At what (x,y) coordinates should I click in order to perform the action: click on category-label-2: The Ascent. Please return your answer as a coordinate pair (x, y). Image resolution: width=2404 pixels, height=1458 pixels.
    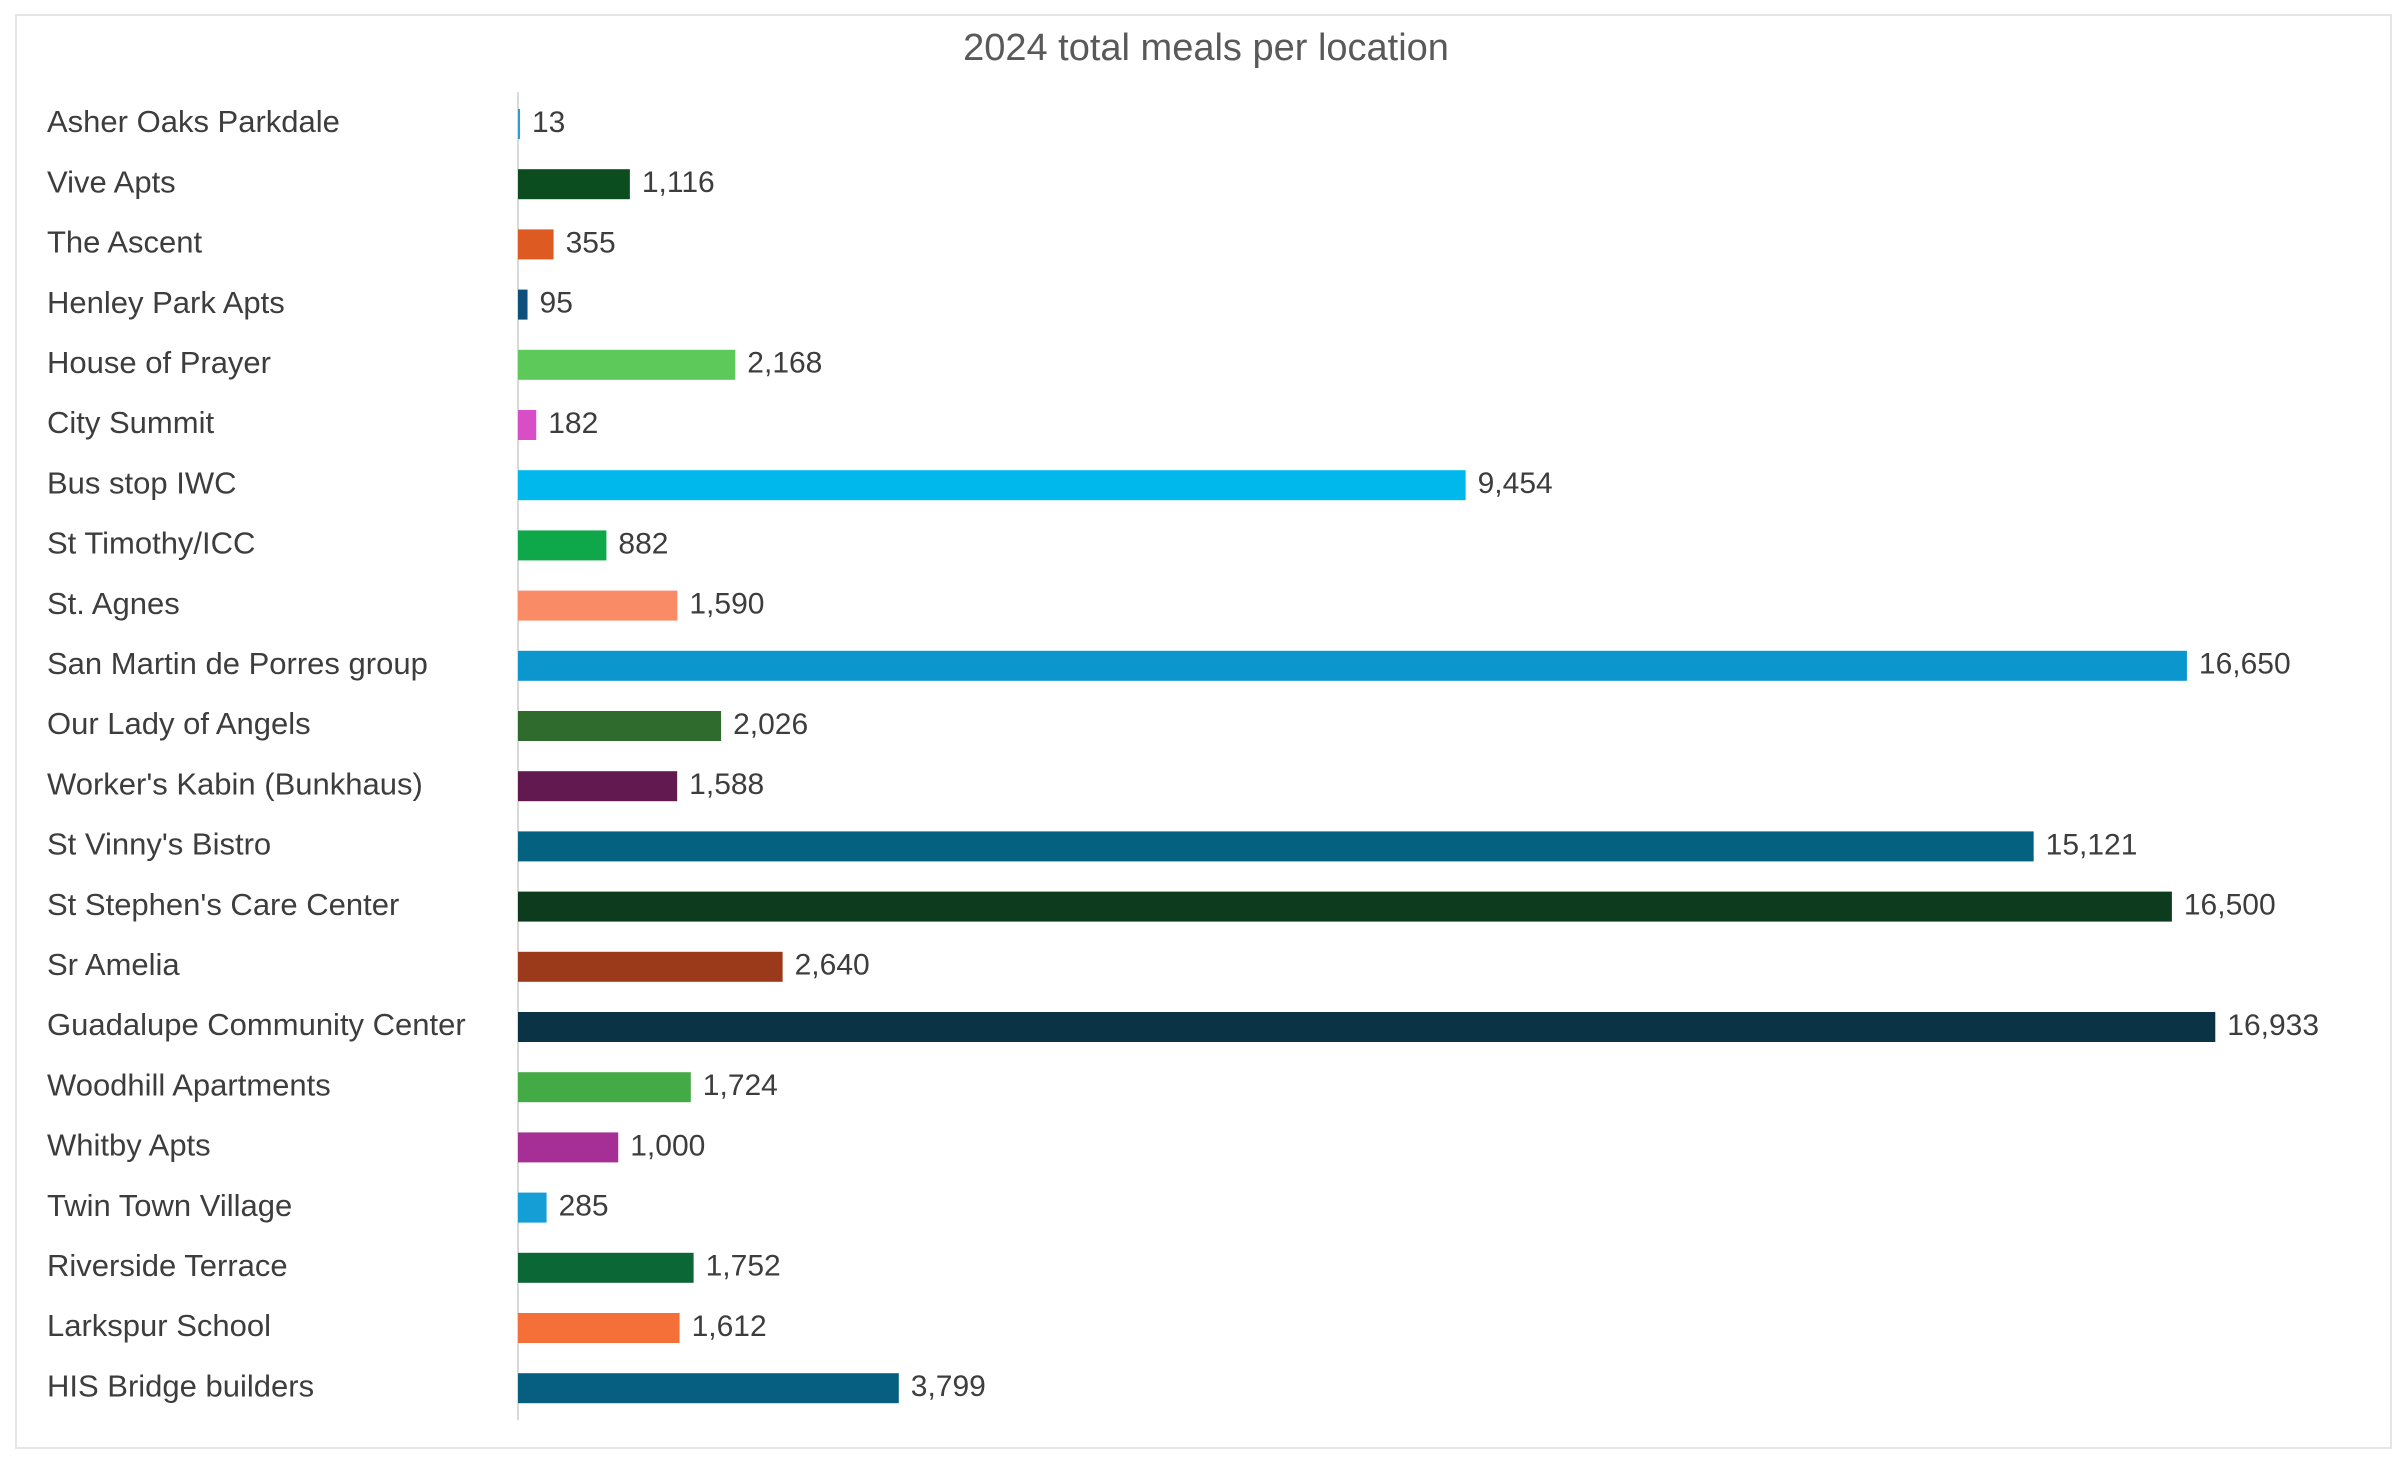
    Looking at the image, I should click on (124, 242).